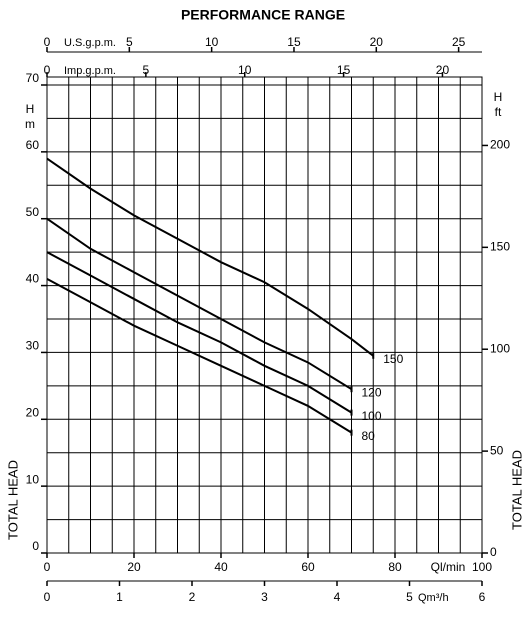  I want to click on axis-tick-label: 6, so click(482, 597).